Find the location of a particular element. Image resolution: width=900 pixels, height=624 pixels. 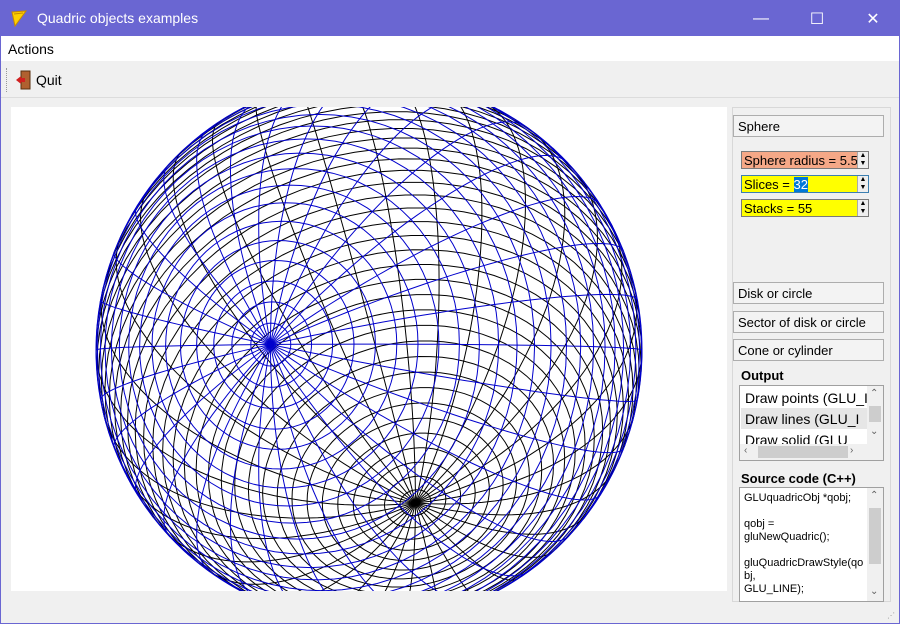

list-selection-highlight is located at coordinates (805, 418).